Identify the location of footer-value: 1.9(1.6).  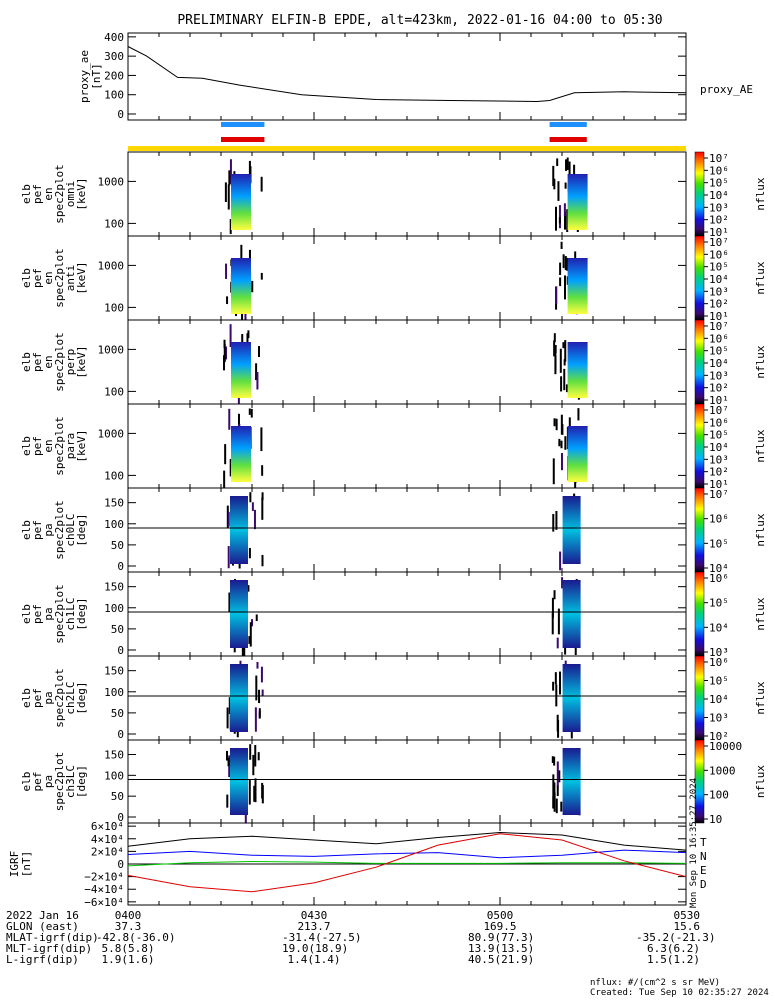
(128, 959).